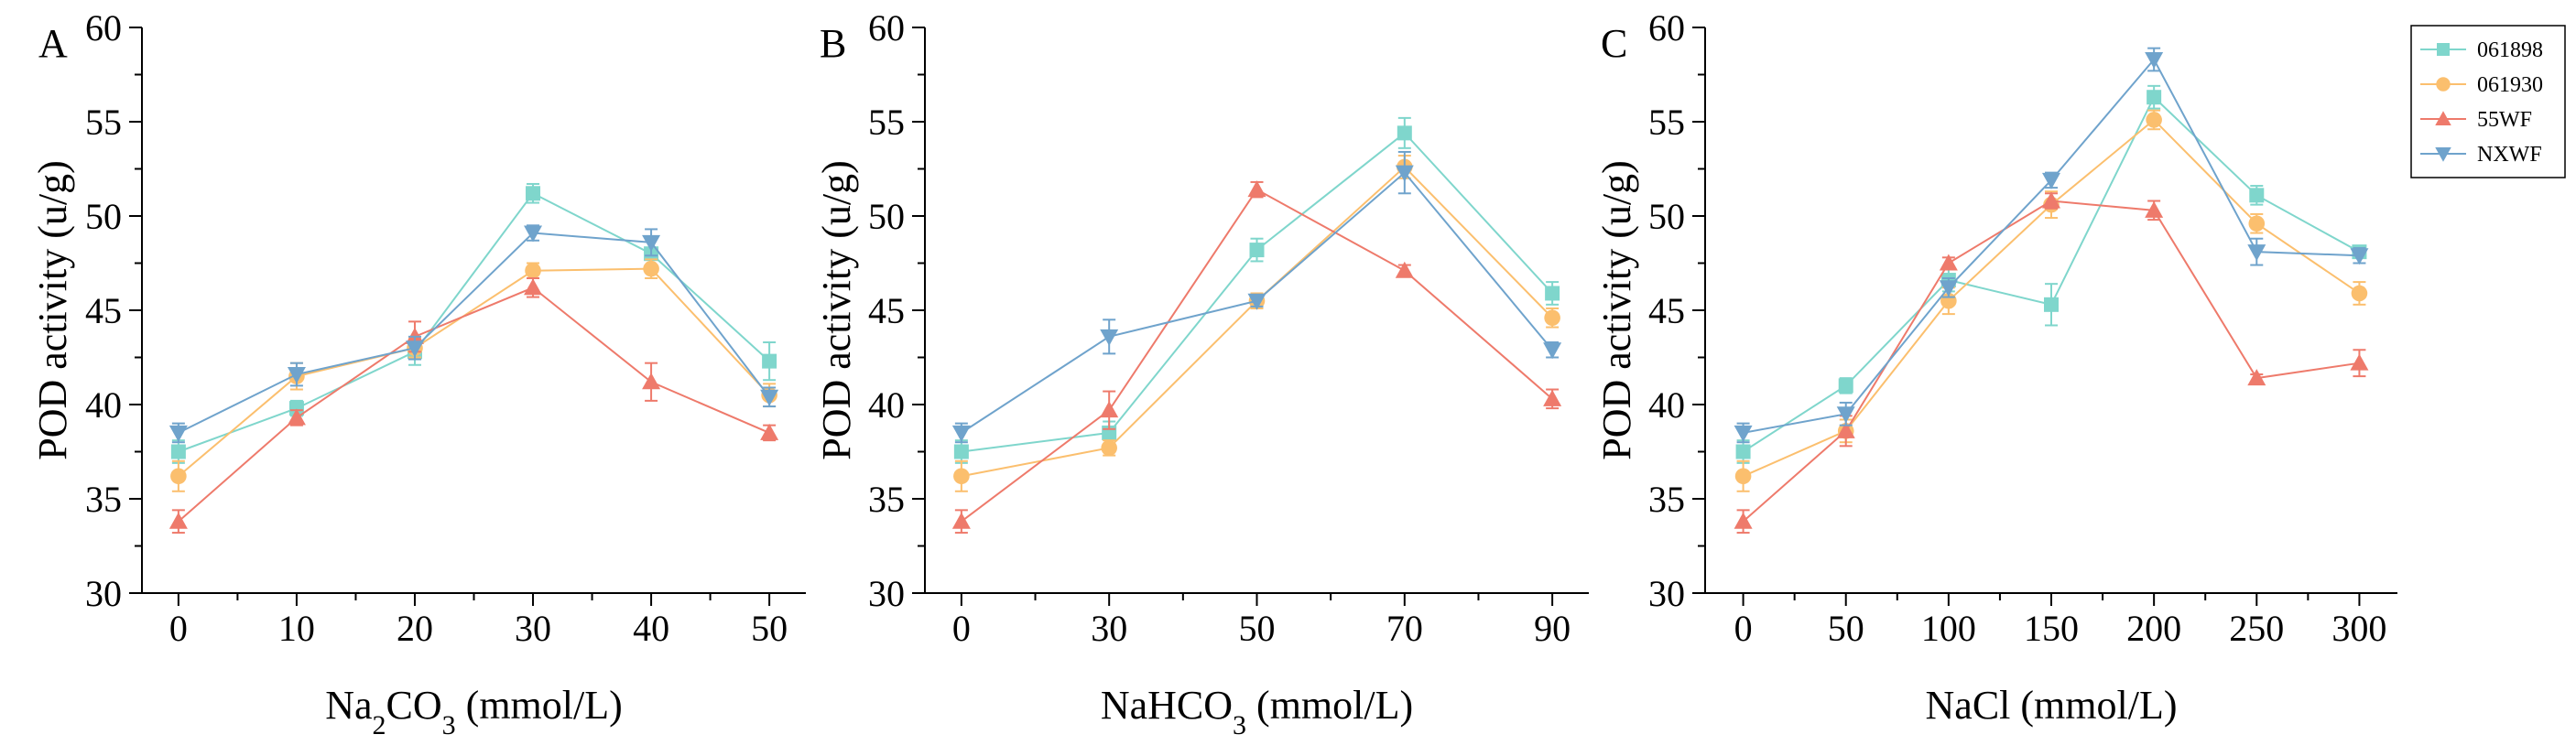  What do you see at coordinates (2476, 120) in the screenshot?
I see `legend-entry-55wf: 55WF` at bounding box center [2476, 120].